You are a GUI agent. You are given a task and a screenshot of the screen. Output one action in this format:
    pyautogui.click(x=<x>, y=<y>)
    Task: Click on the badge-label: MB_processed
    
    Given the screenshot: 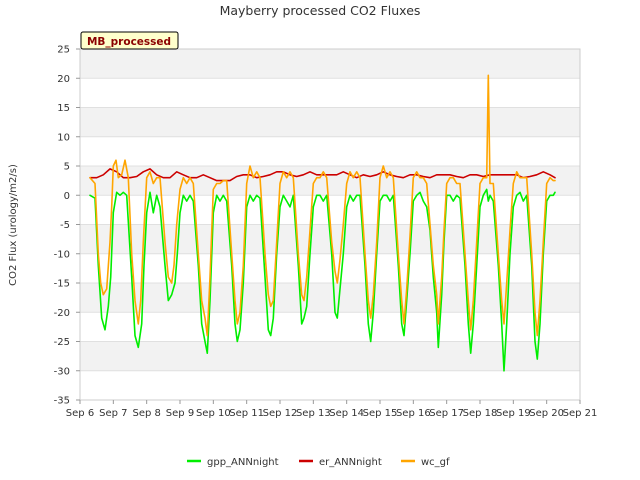 What is the action you would take?
    pyautogui.click(x=129, y=42)
    